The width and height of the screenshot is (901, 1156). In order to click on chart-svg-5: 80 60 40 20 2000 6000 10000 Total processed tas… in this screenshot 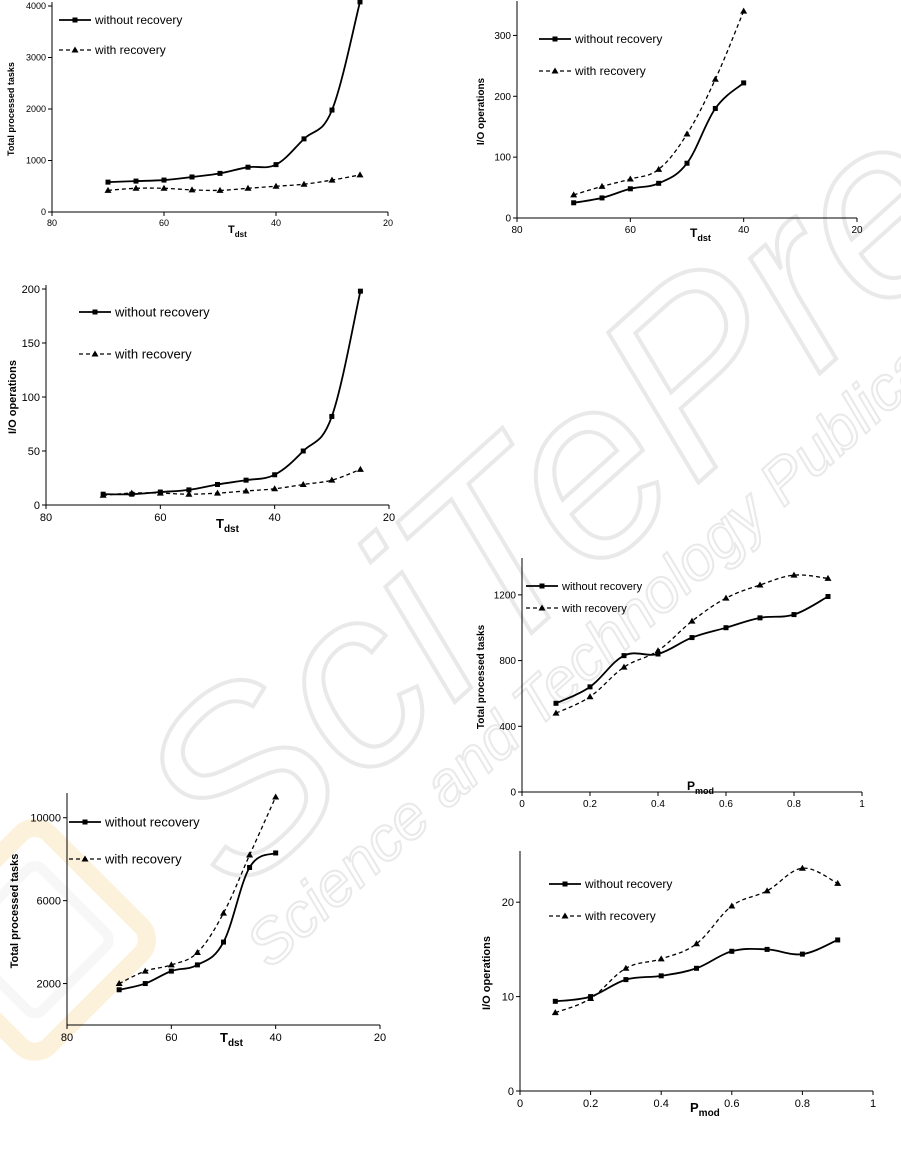, I will do `click(197, 921)`.